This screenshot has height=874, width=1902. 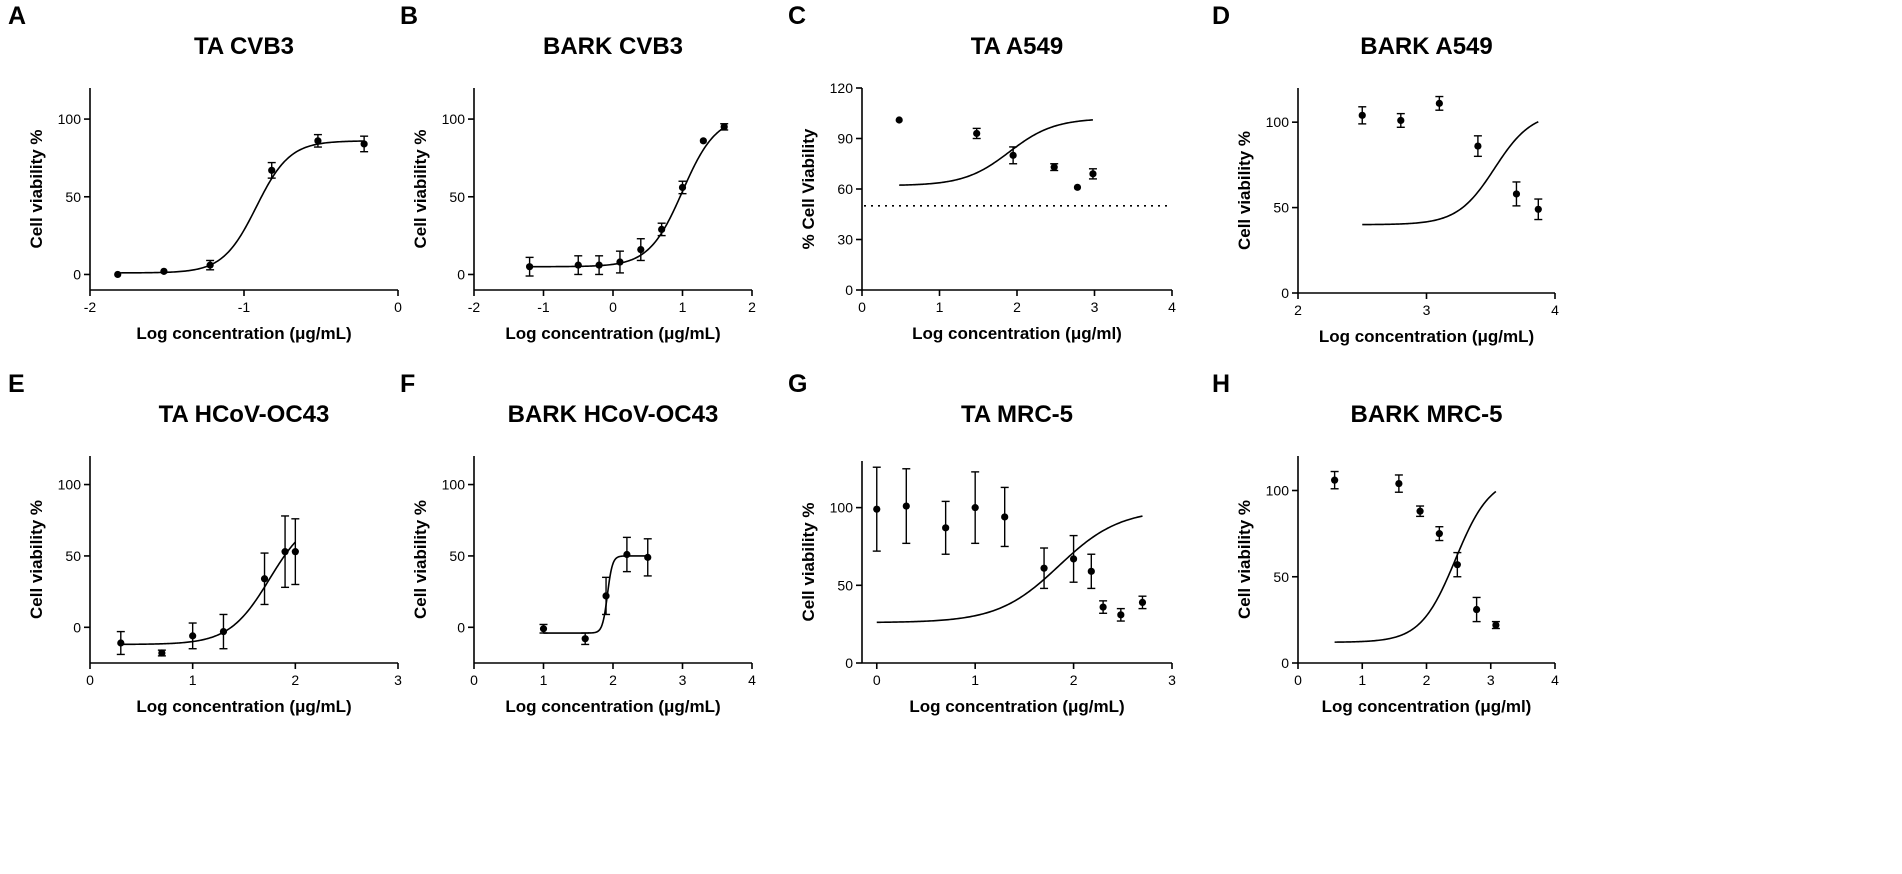 What do you see at coordinates (244, 46) in the screenshot?
I see `chart-title: TA CVB3` at bounding box center [244, 46].